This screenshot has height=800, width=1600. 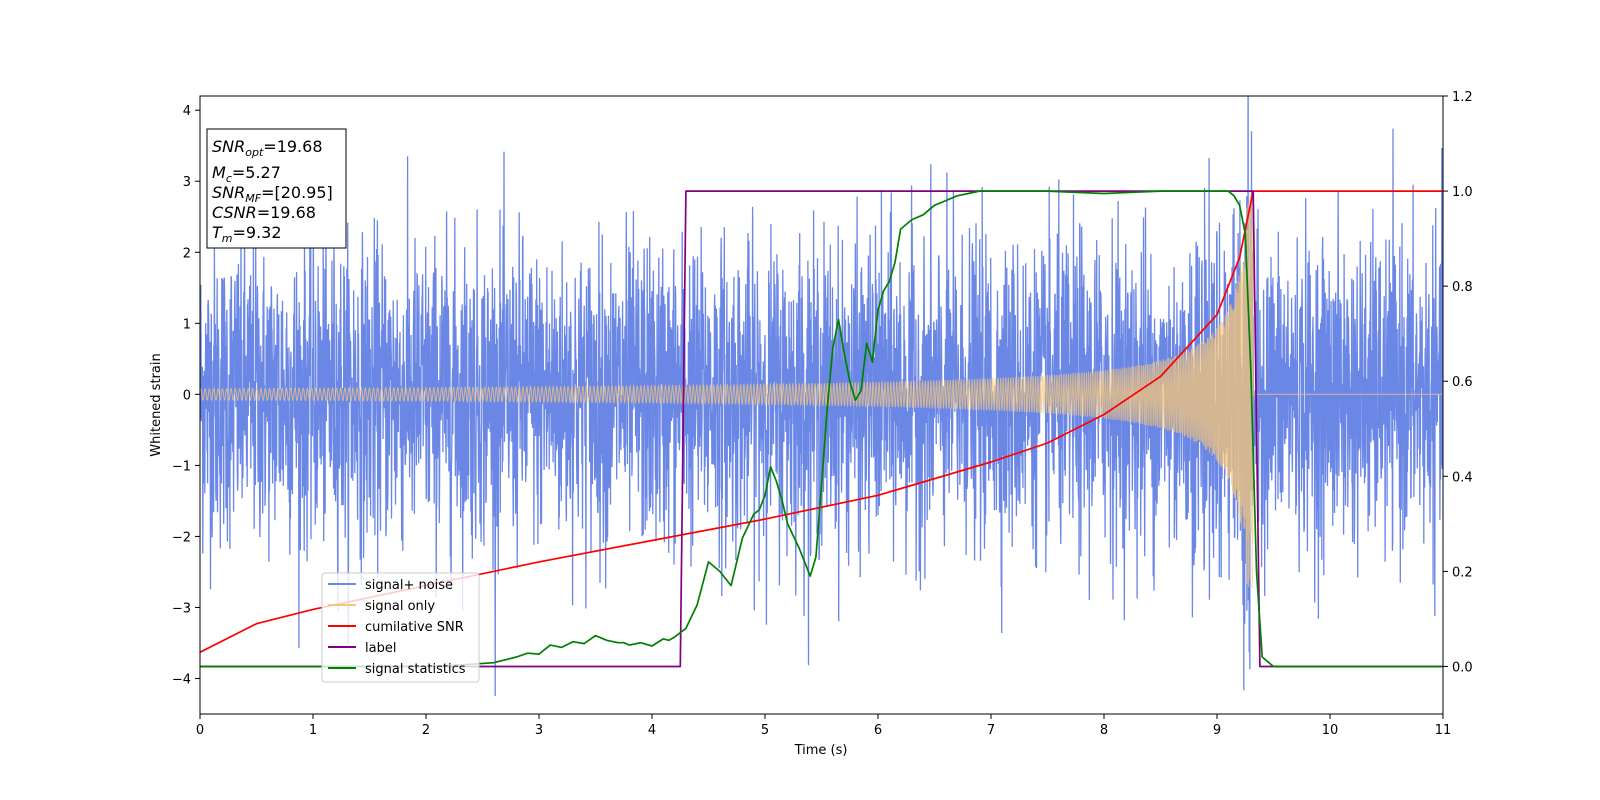 What do you see at coordinates (200, 730) in the screenshot?
I see `x-tick-label: 0` at bounding box center [200, 730].